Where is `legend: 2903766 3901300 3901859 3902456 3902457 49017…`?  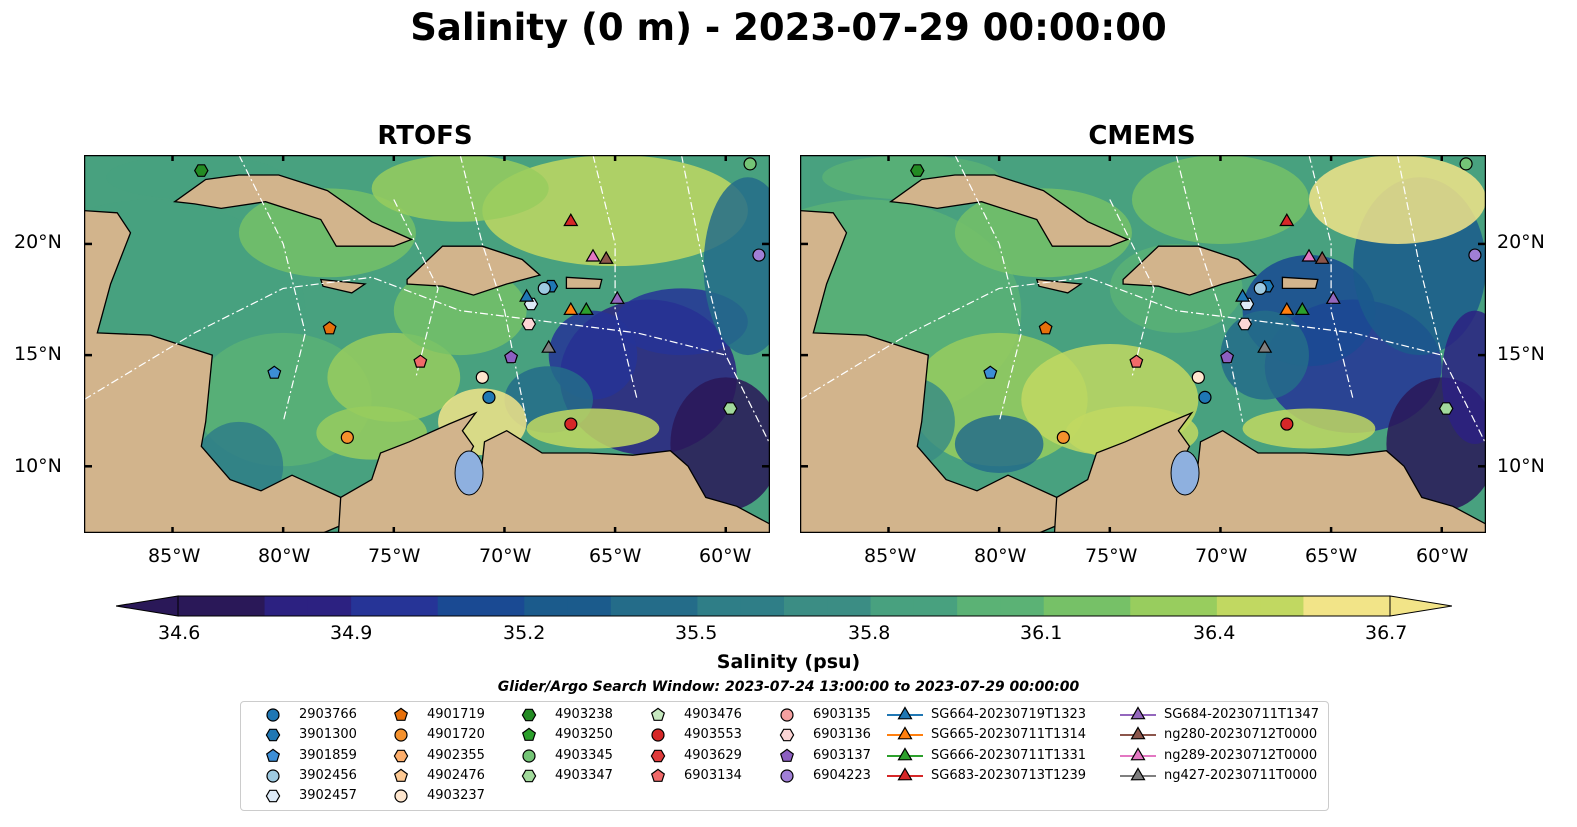 legend: 2903766 3901300 3901859 3902456 3902457 49017… is located at coordinates (784, 756).